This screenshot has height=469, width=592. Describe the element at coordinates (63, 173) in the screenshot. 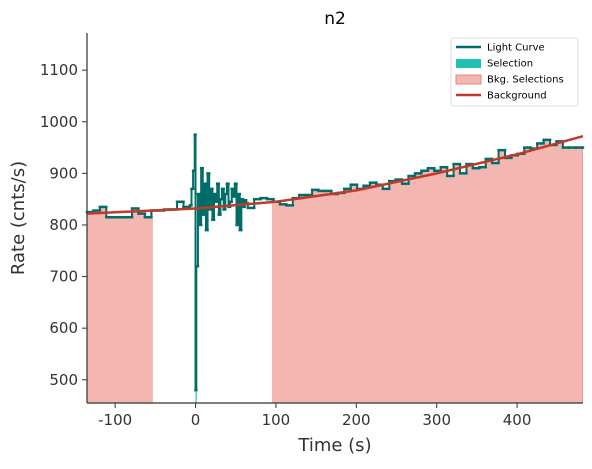

I see `y-tick-label: 900` at that location.